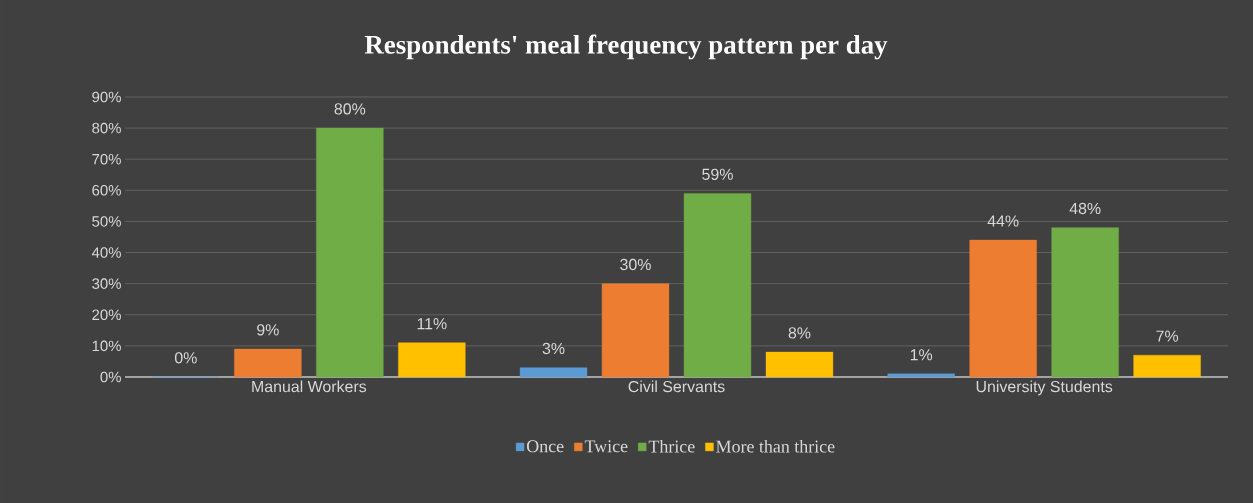  I want to click on y-tick-label: 20%, so click(106, 315).